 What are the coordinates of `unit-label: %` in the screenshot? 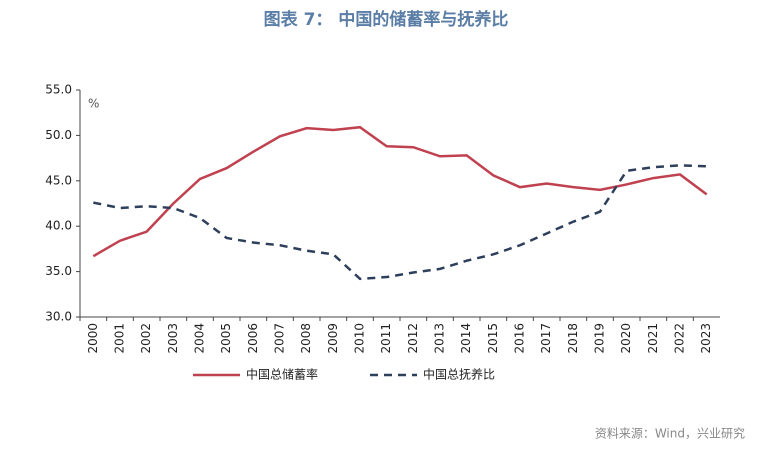 It's located at (93, 104).